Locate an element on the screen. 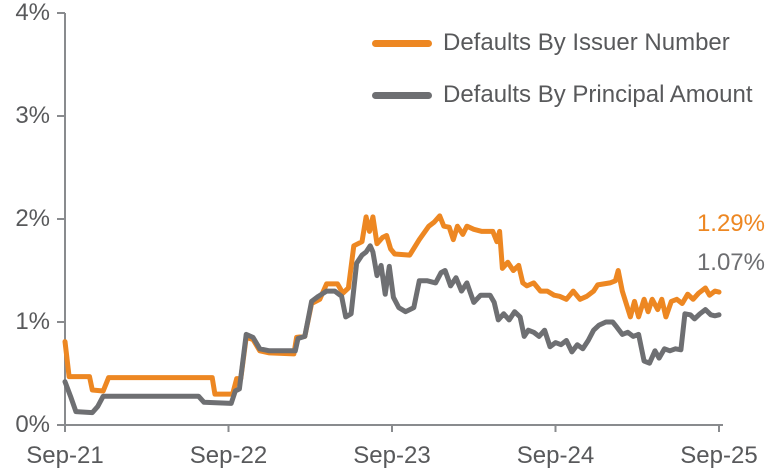  legend-item-principal-amount: Defaults By Principal Amount is located at coordinates (562, 95).